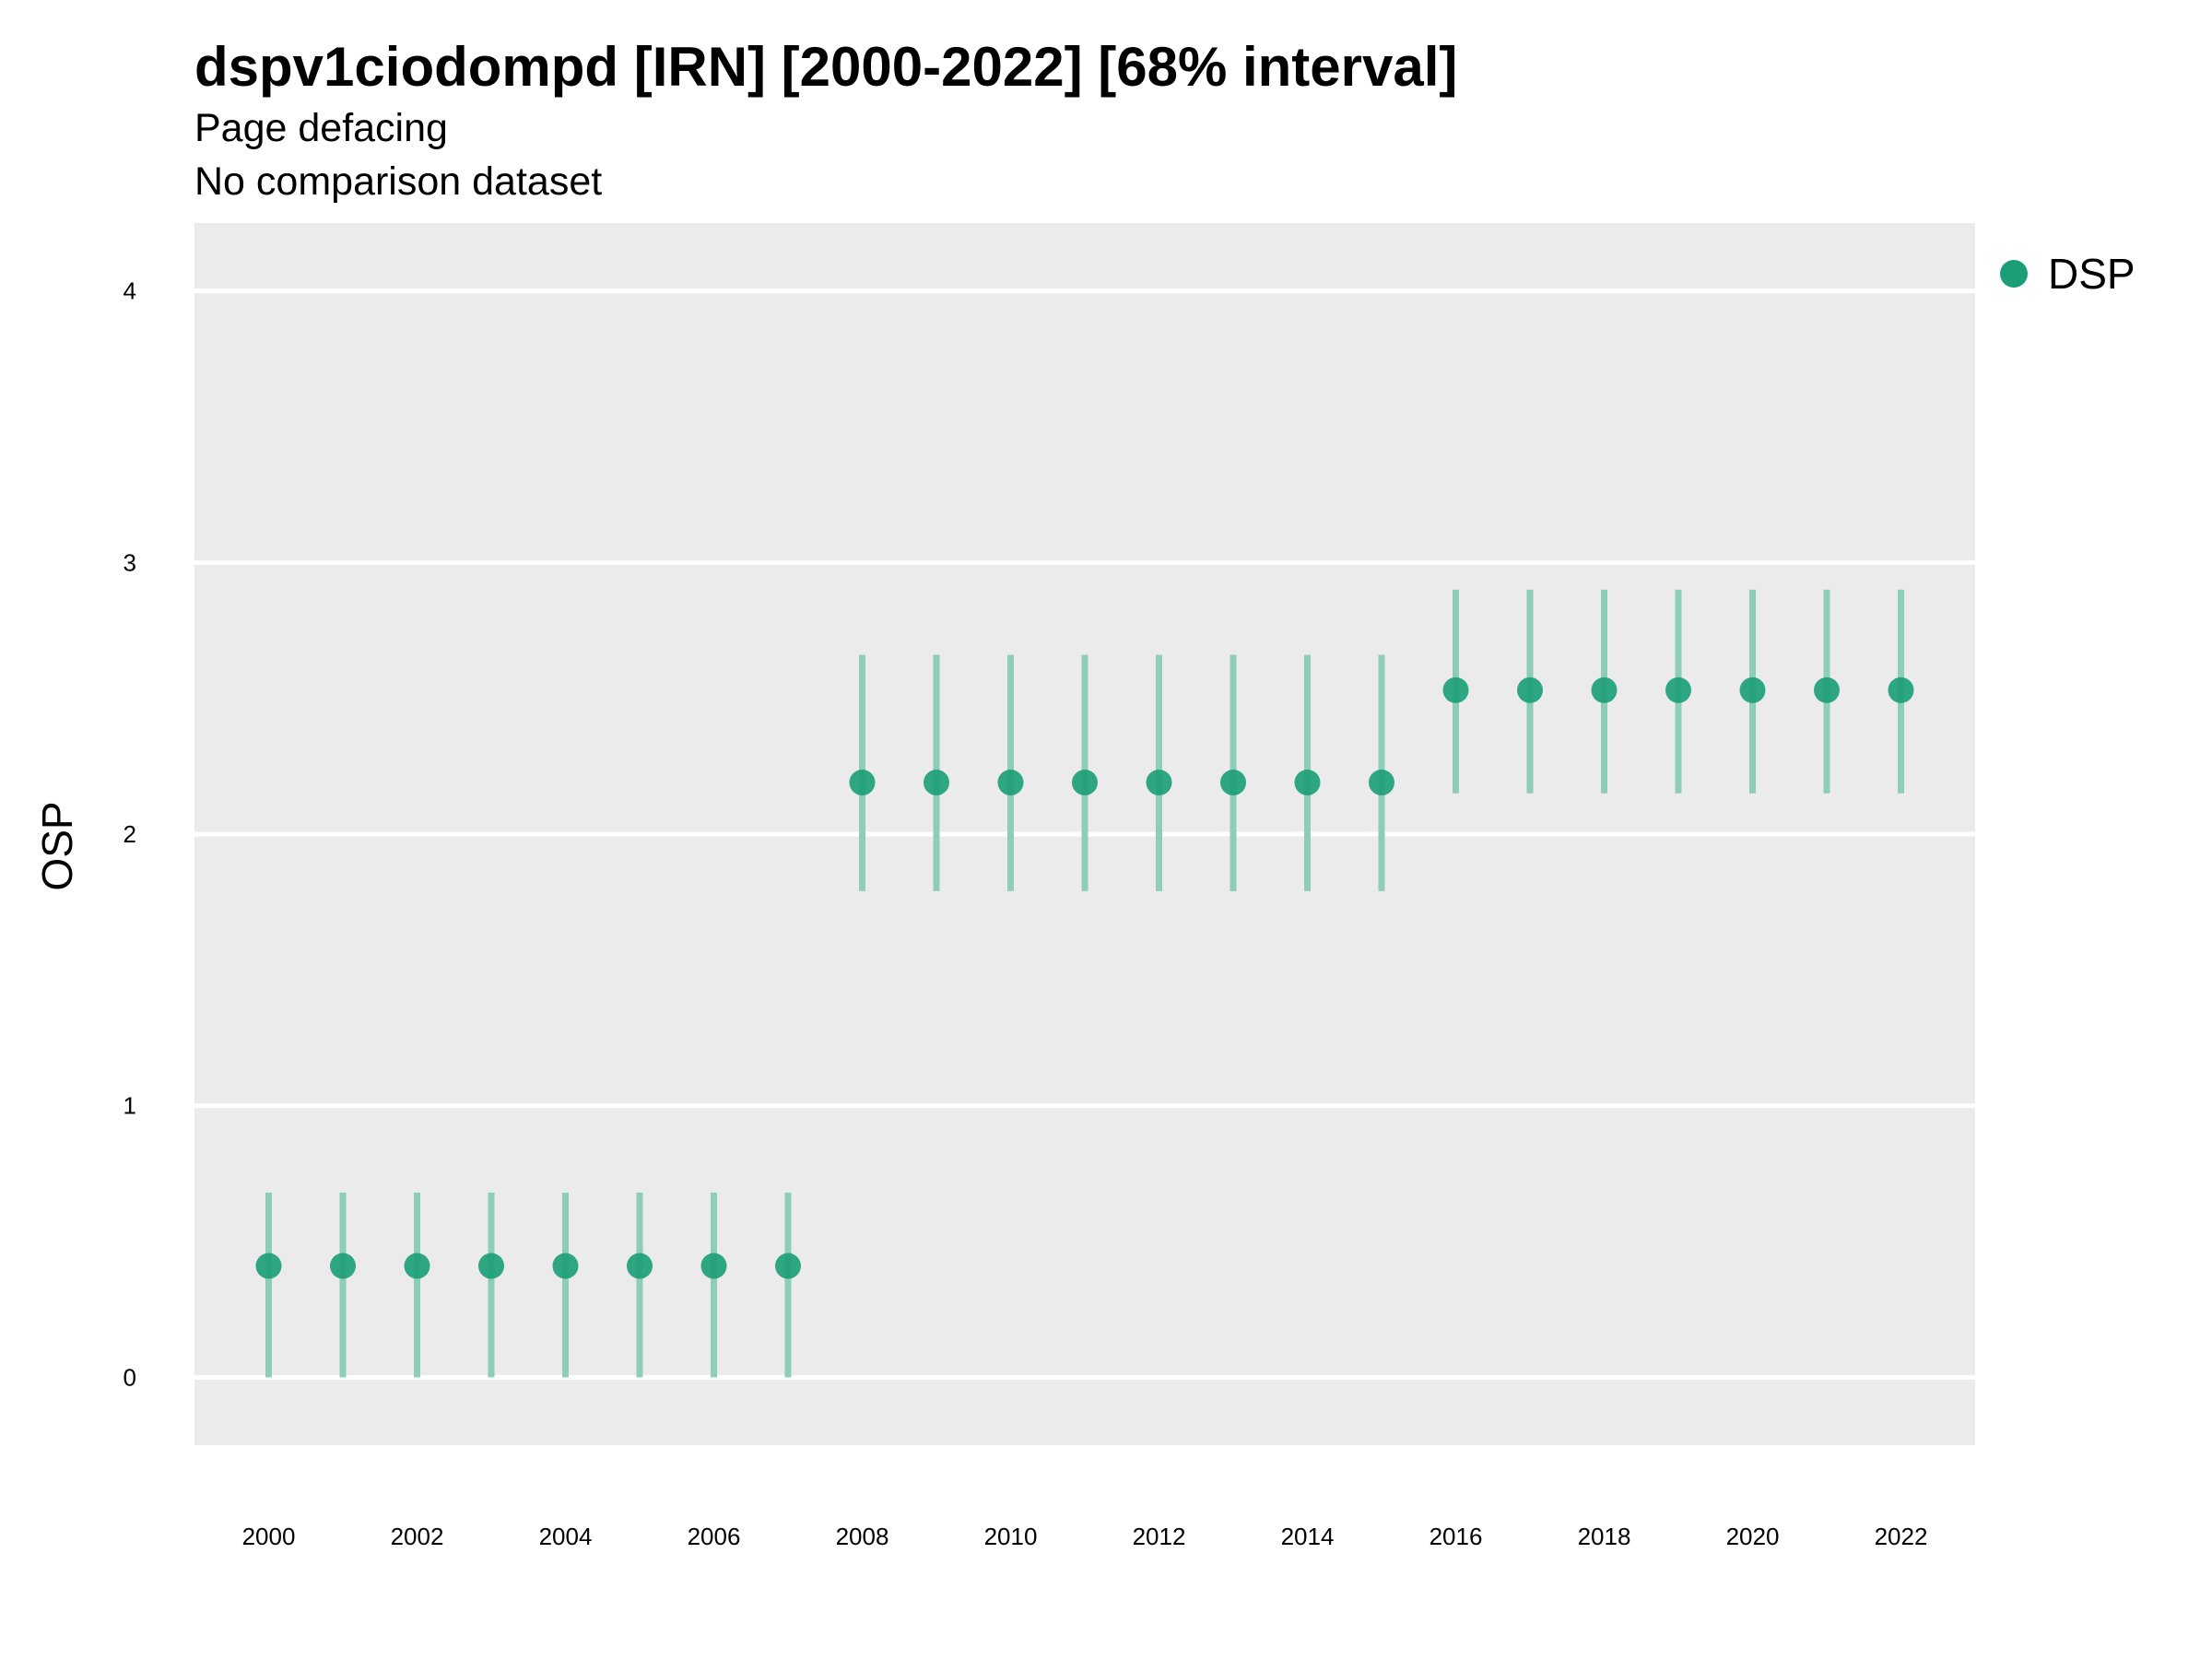 The height and width of the screenshot is (1659, 2212). What do you see at coordinates (1159, 1536) in the screenshot?
I see `x-tick-2012: 2012` at bounding box center [1159, 1536].